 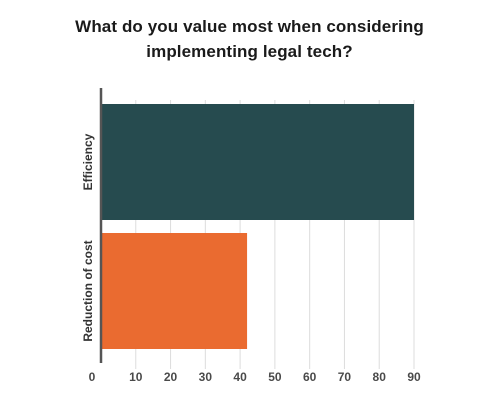 What do you see at coordinates (345, 377) in the screenshot?
I see `x-tick-label: 70` at bounding box center [345, 377].